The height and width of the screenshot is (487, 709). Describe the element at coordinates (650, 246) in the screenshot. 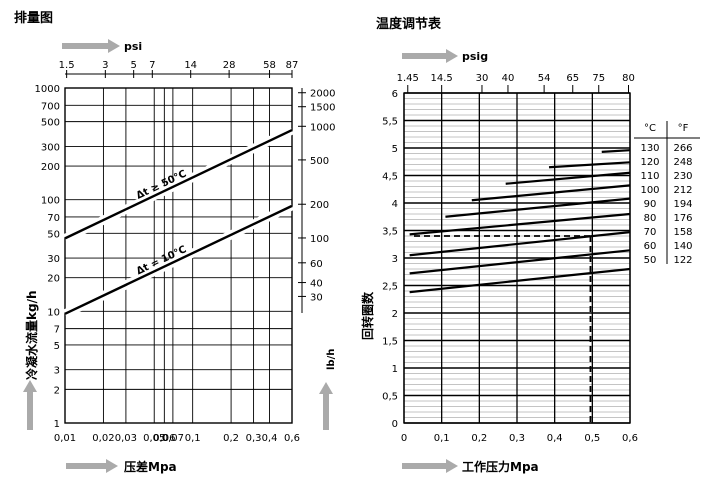

I see `table-cell-c: 60` at that location.